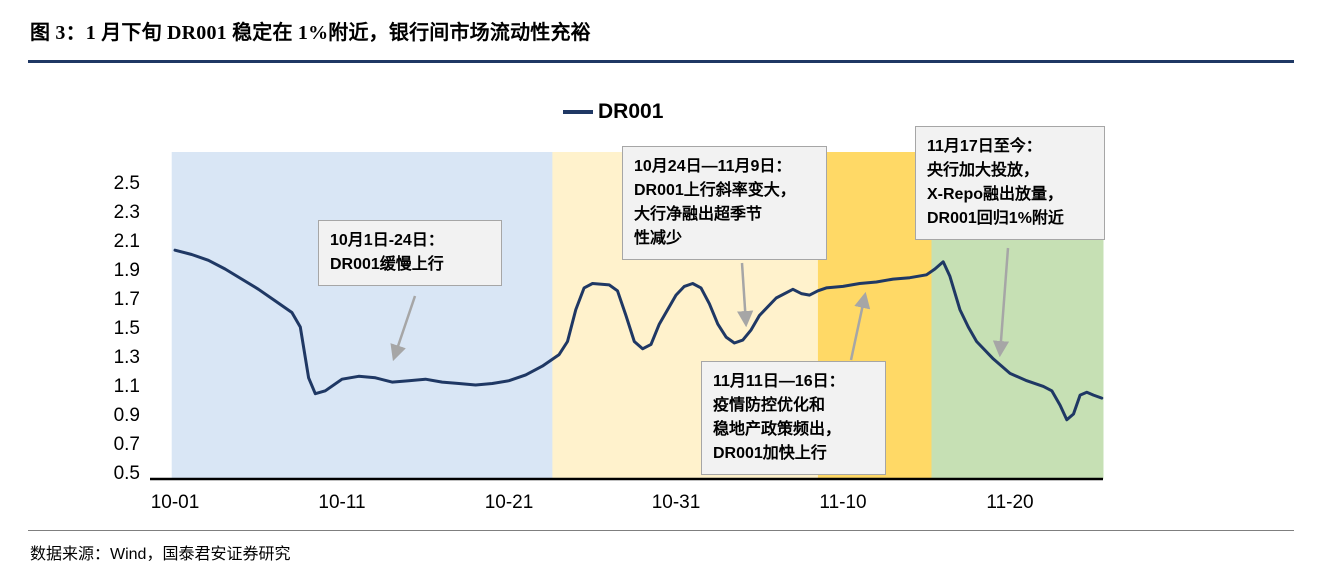 The height and width of the screenshot is (579, 1322). Describe the element at coordinates (127, 386) in the screenshot. I see `y-tick-label: 1.1` at that location.